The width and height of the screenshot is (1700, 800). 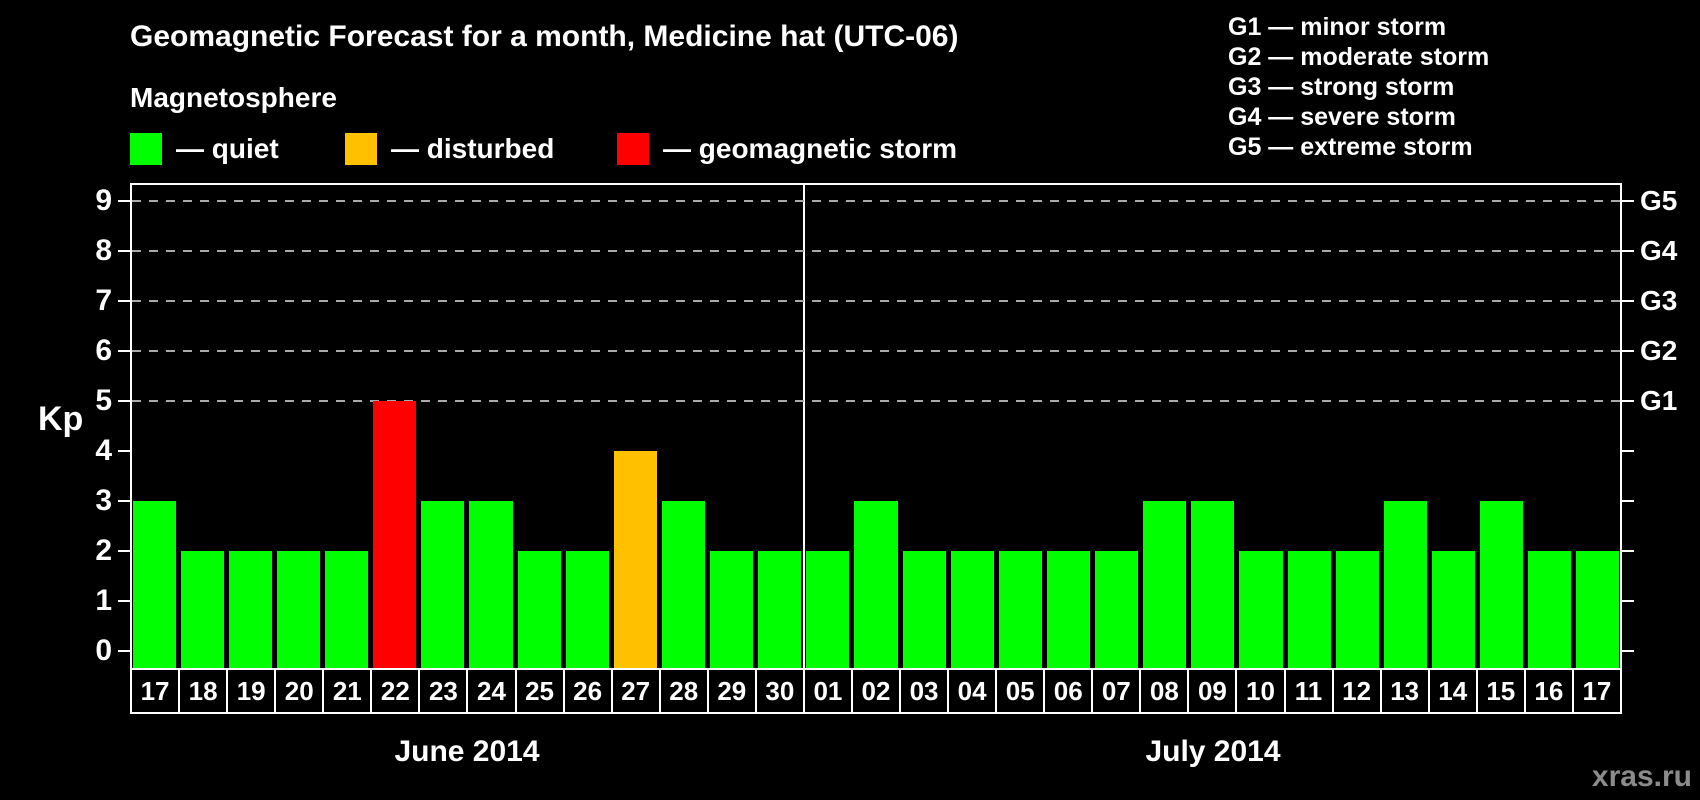 I want to click on storm-color-swatch, so click(x=633, y=149).